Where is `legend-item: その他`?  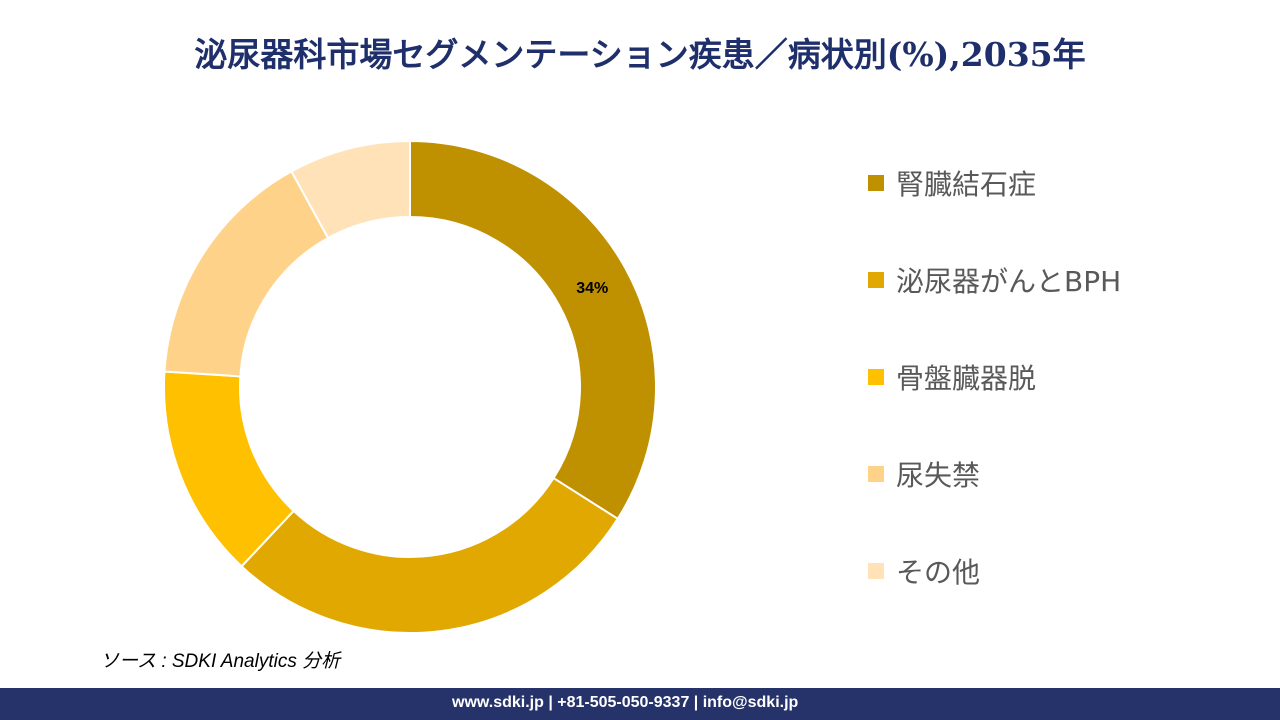 legend-item: その他 is located at coordinates (924, 571).